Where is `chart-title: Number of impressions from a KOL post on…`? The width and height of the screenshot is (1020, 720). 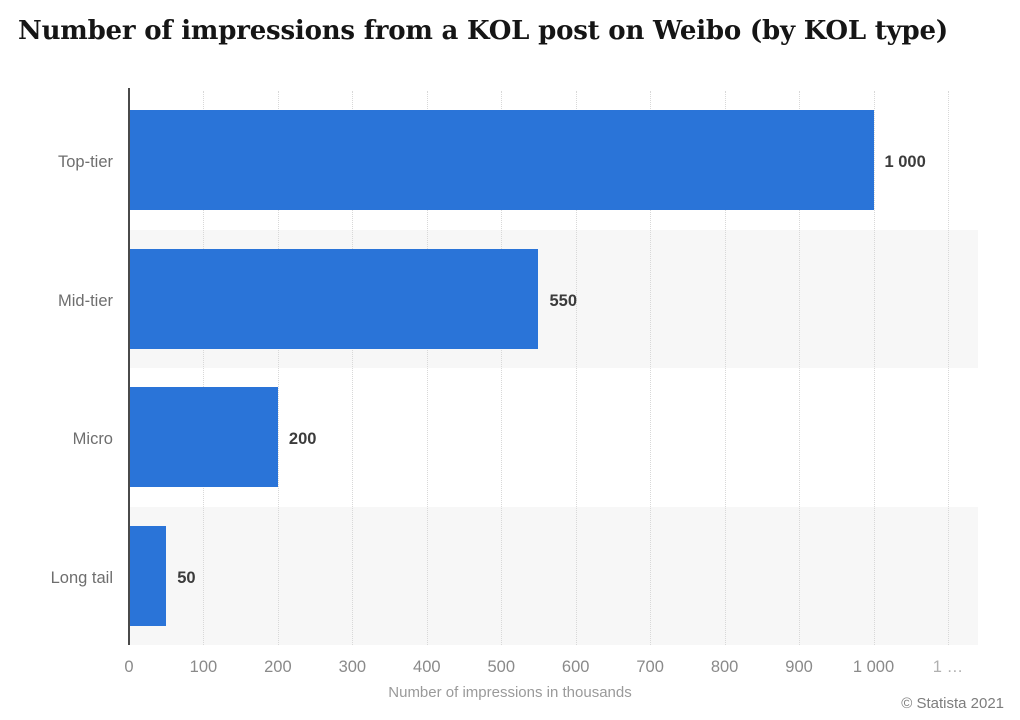 chart-title: Number of impressions from a KOL post on… is located at coordinates (483, 31).